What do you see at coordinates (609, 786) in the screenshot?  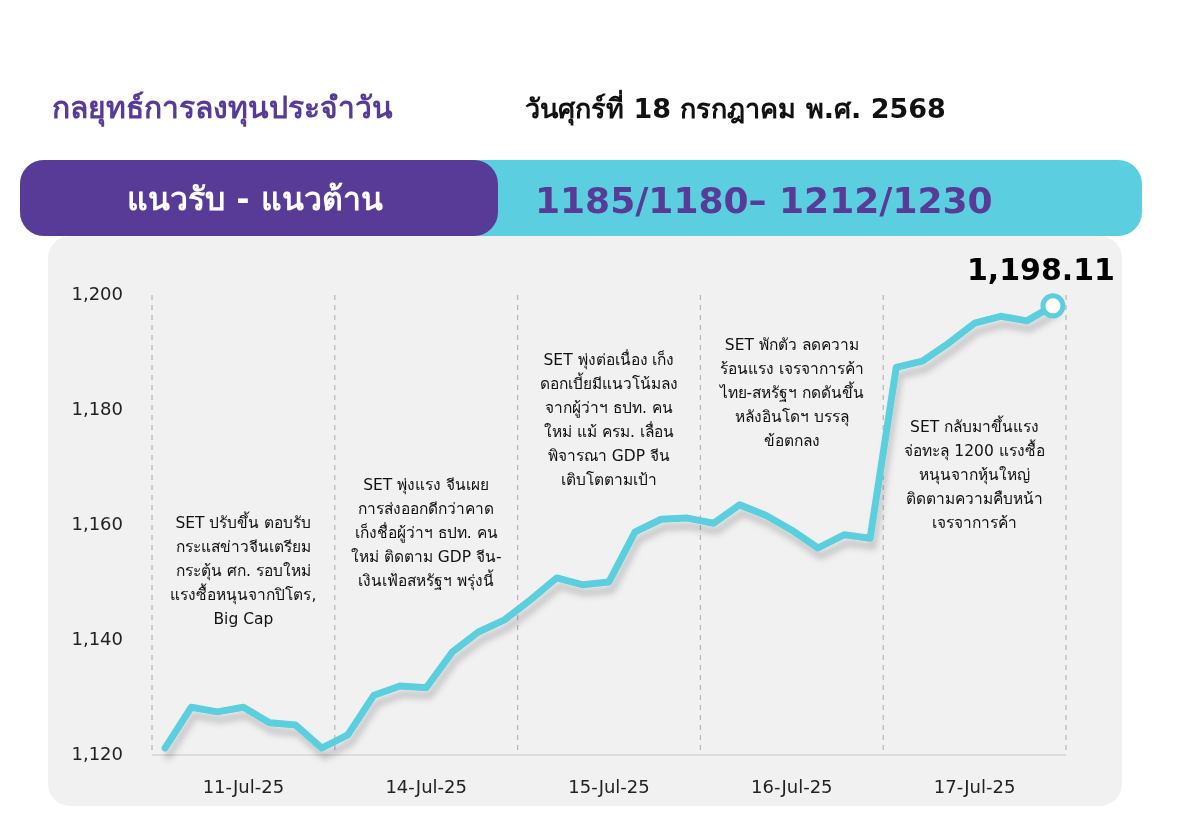 I see `x-tick-label: 15-Jul-25` at bounding box center [609, 786].